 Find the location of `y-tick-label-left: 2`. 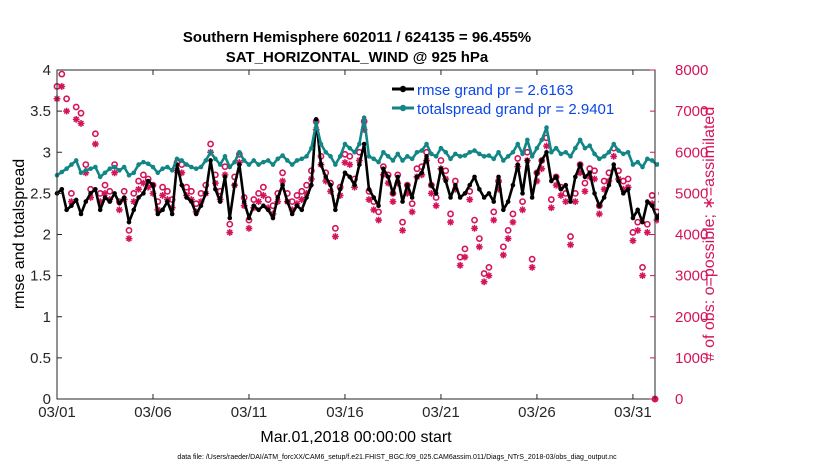

y-tick-label-left: 2 is located at coordinates (47, 235).